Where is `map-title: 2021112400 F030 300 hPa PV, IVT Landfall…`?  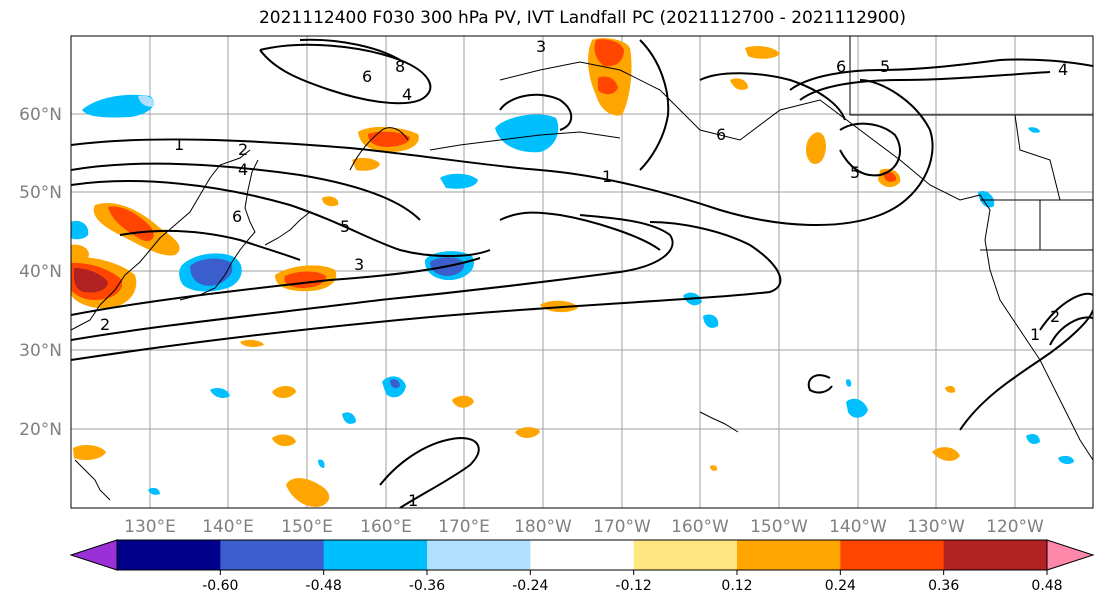 map-title: 2021112400 F030 300 hPa PV, IVT Landfall… is located at coordinates (582, 18).